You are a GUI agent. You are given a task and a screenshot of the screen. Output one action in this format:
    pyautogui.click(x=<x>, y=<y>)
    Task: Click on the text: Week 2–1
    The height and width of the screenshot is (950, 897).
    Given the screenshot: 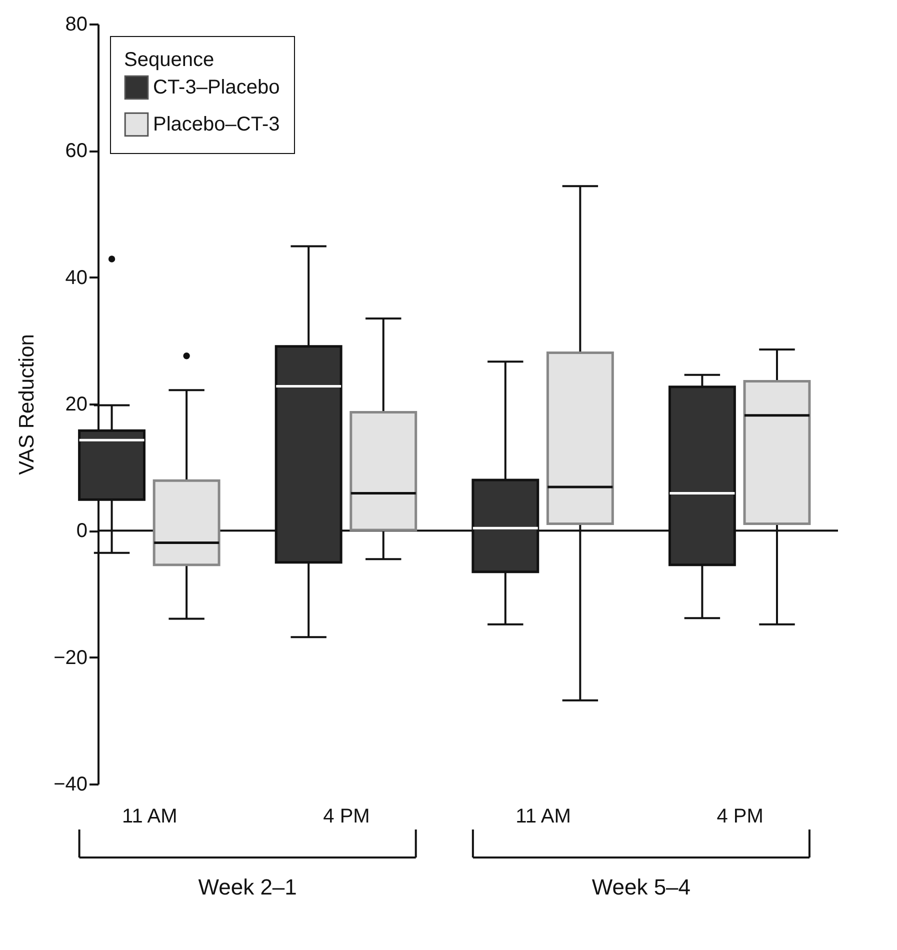 What is the action you would take?
    pyautogui.click(x=247, y=887)
    